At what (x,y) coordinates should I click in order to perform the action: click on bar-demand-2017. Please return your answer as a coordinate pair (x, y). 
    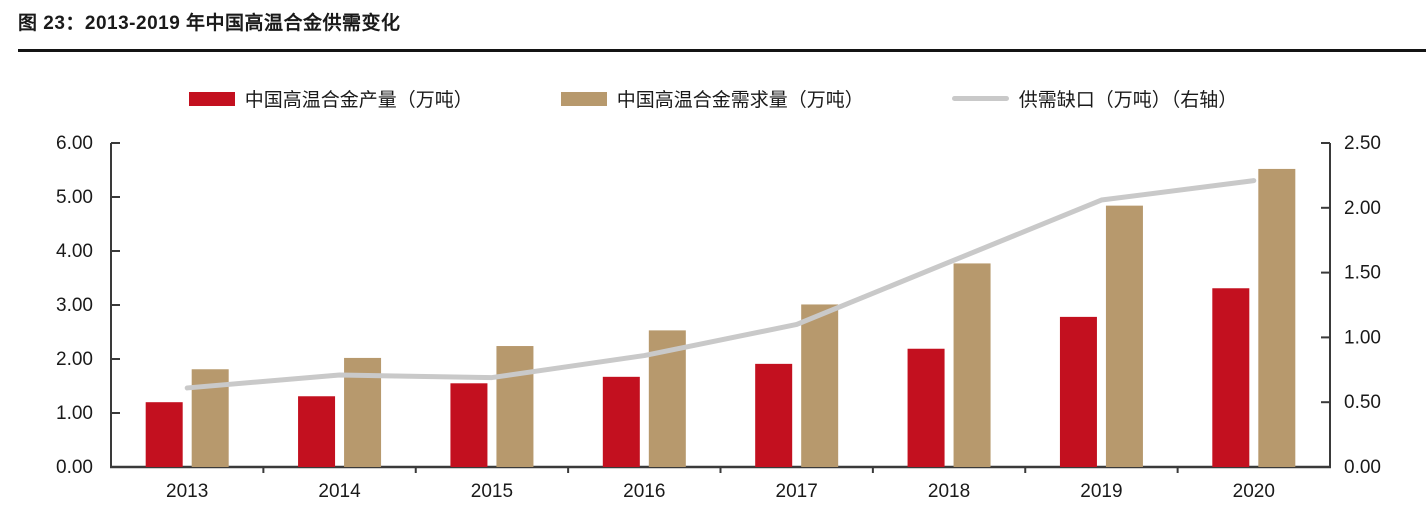
    Looking at the image, I should click on (820, 385).